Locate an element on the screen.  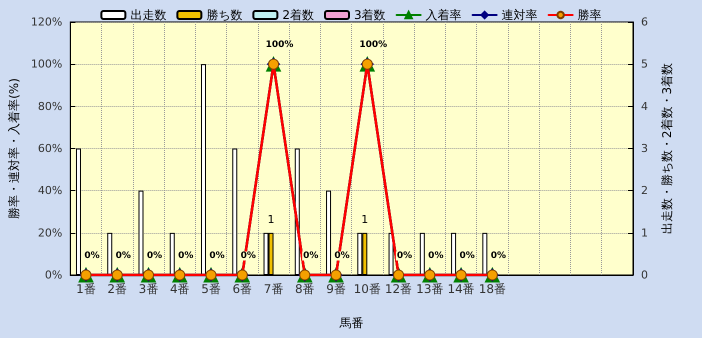
legend-label: 2着数 is located at coordinates (298, 15).